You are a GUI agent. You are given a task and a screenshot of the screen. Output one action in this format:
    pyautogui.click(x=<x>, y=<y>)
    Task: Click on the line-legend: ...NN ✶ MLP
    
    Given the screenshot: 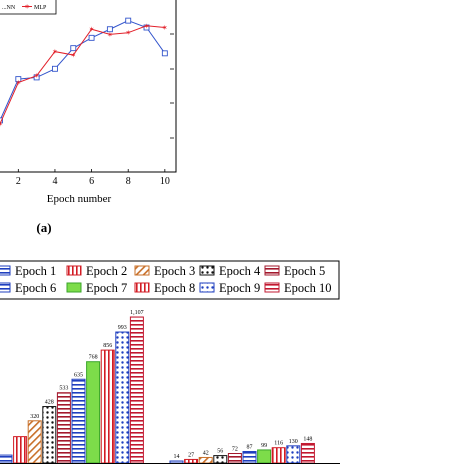 What is the action you would take?
    pyautogui.click(x=28, y=7)
    